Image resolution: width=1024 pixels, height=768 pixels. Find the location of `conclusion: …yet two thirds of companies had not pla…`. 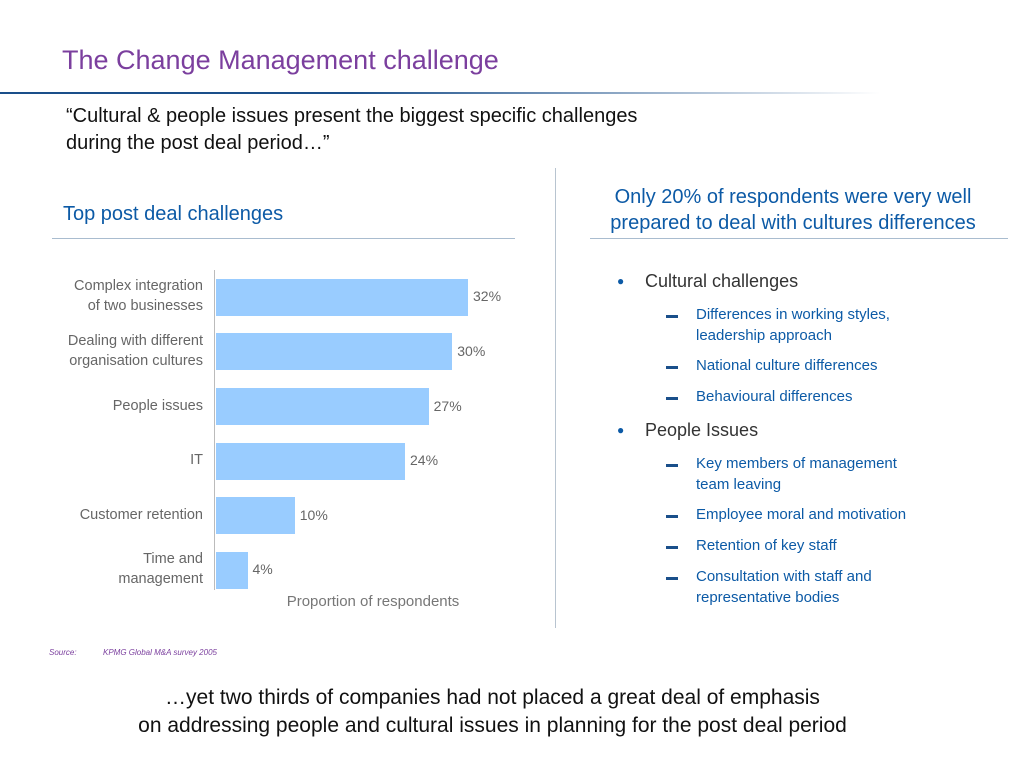

conclusion: …yet two thirds of companies had not pla… is located at coordinates (492, 711).